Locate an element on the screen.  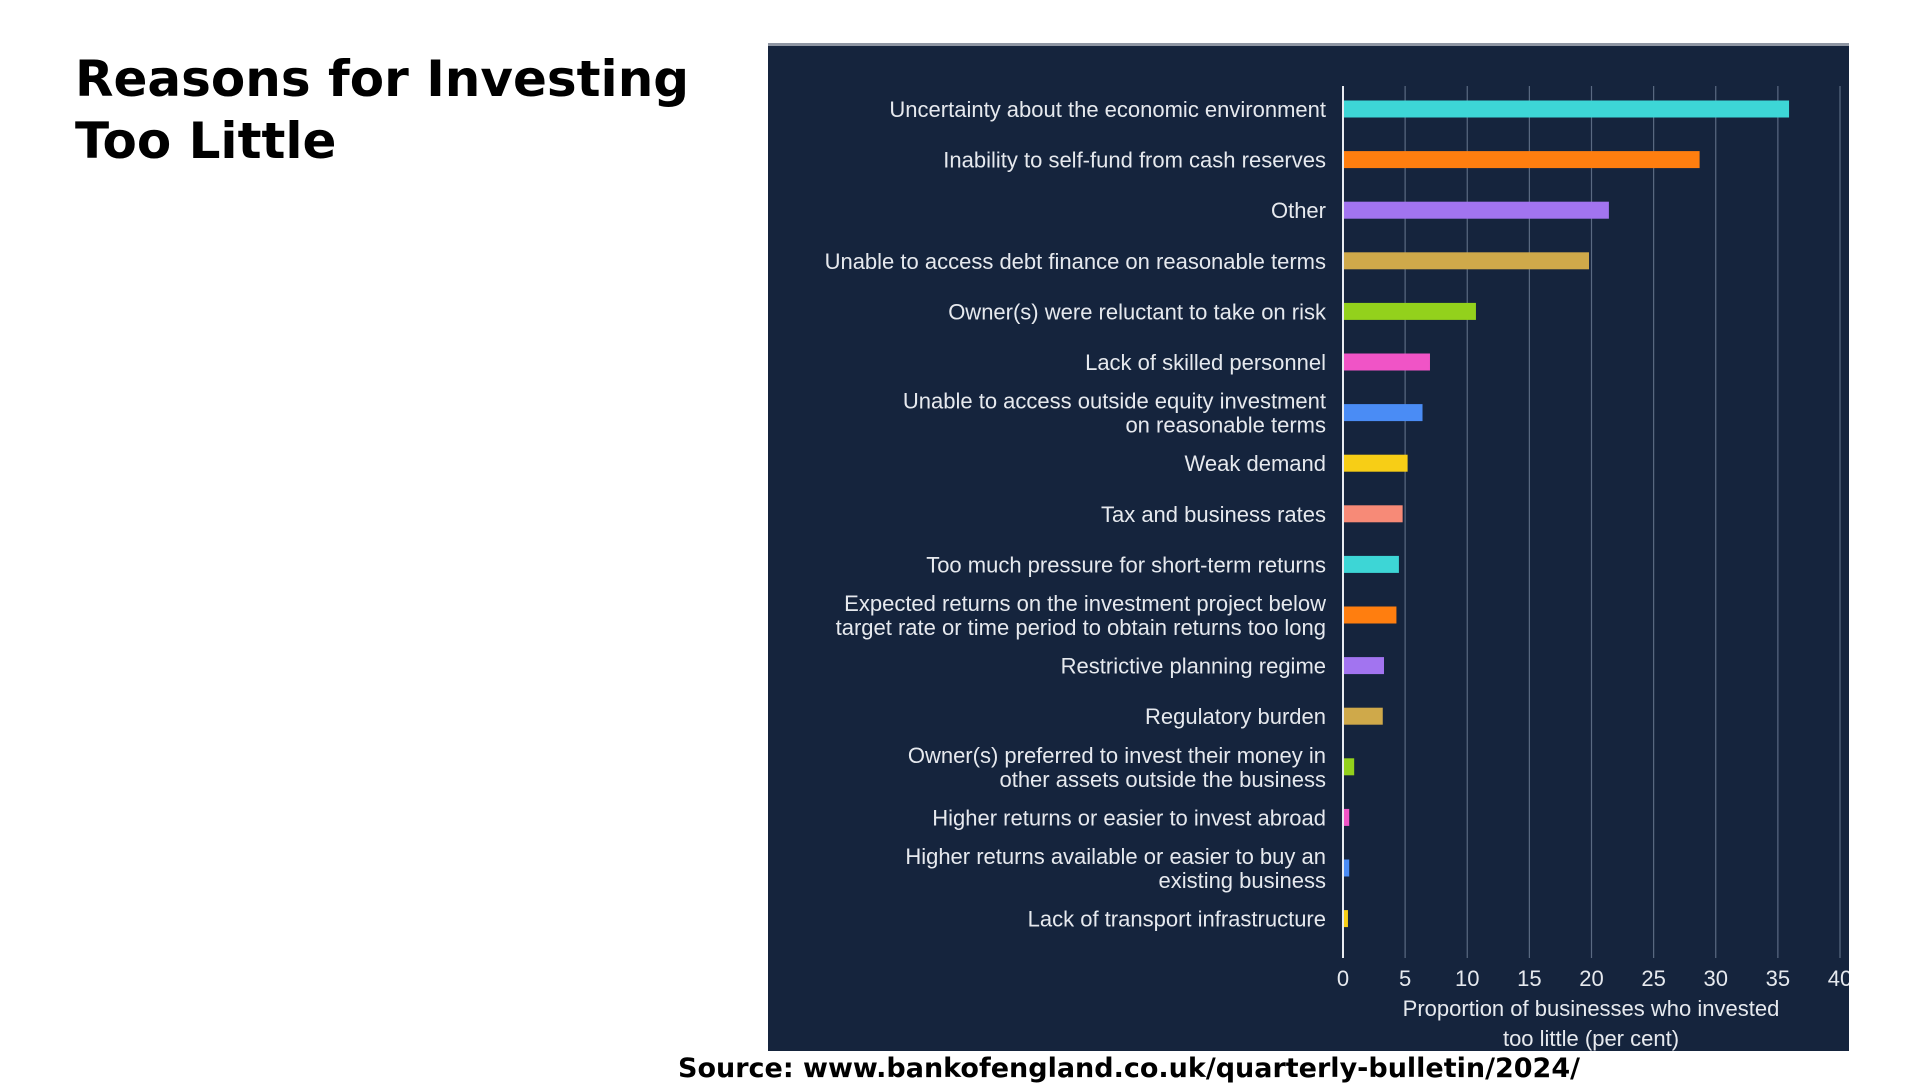
x-tick-labels: 0 5 10 15 20 25 30 35 40 is located at coordinates (1593, 978).